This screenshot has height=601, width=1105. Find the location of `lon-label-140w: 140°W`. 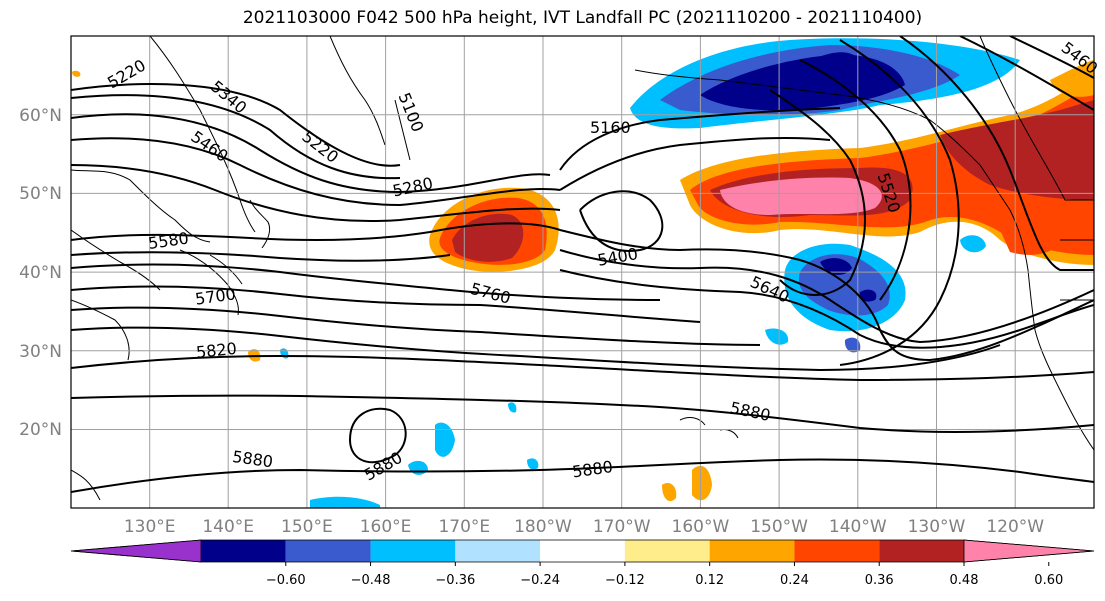

lon-label-140w: 140°W is located at coordinates (858, 527).